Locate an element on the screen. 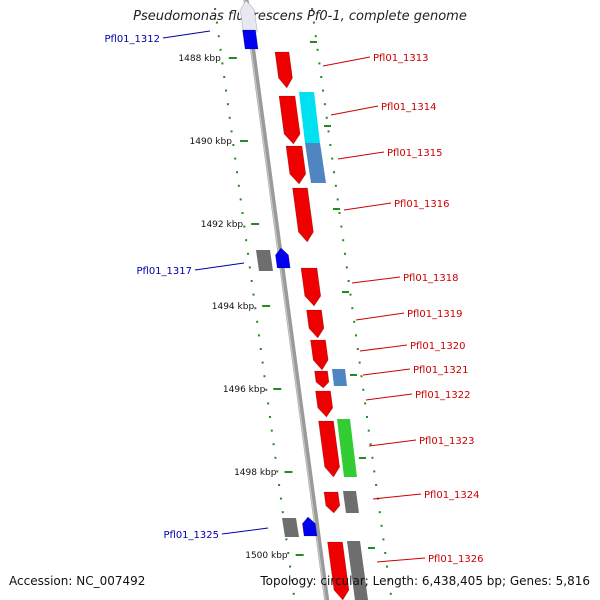 The width and height of the screenshot is (600, 600). gene-label-pfl01-1312: Pfl01_1312 is located at coordinates (132, 39).